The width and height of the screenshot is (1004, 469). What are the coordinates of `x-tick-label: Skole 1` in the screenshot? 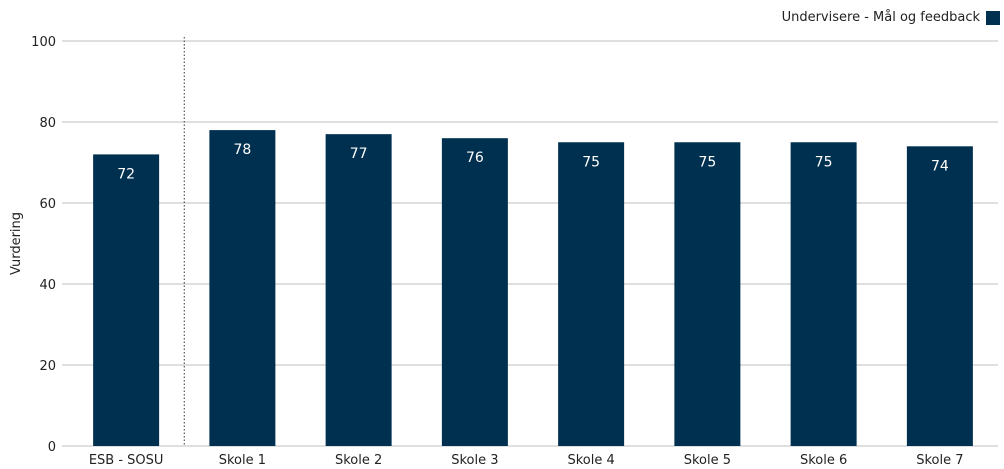 It's located at (242, 460).